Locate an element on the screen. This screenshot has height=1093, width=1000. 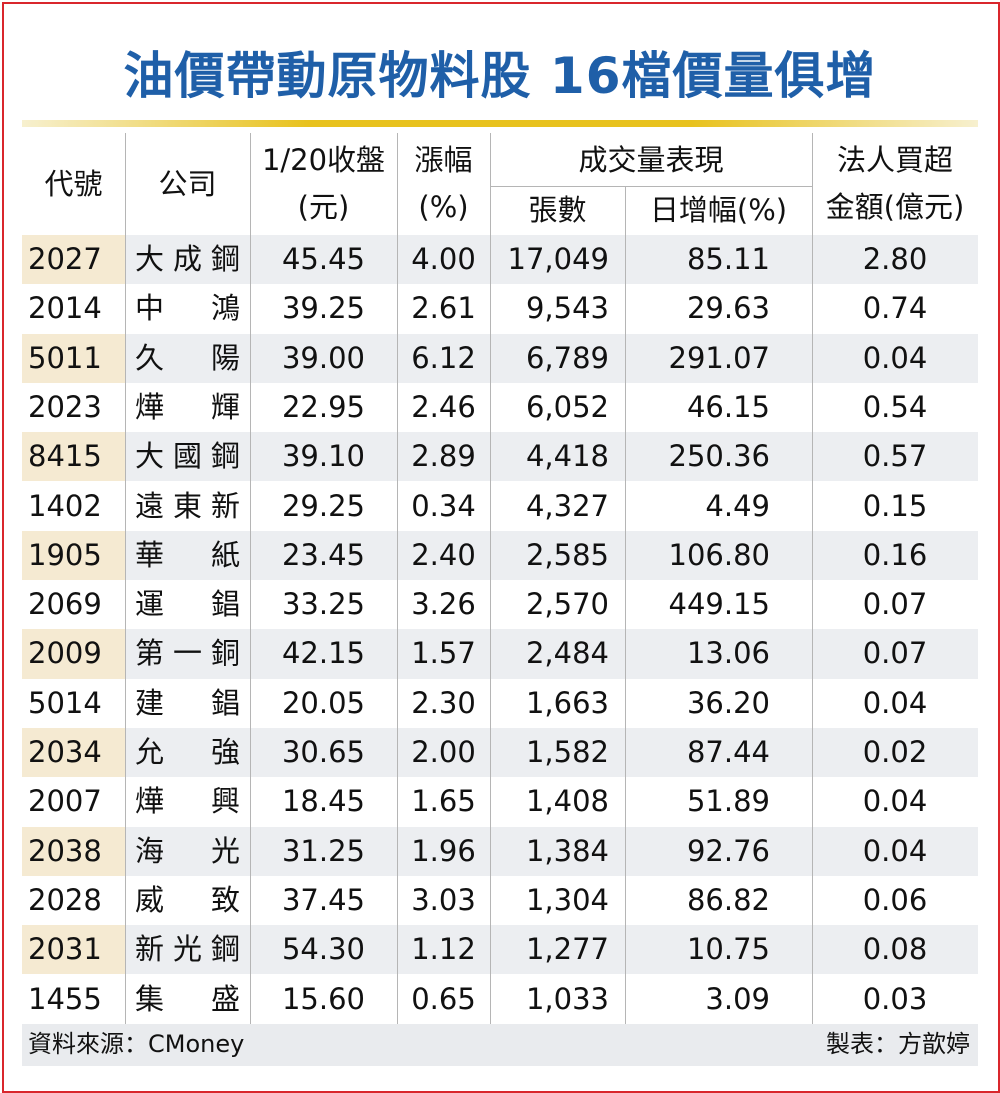
change-pct: 2.30 is located at coordinates (443, 702).